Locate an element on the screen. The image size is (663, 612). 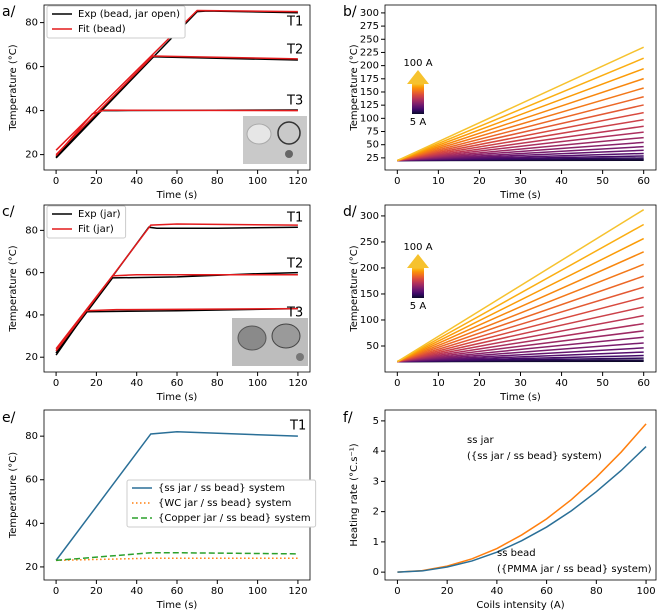
panel-label: a/ is located at coordinates (9, 12).